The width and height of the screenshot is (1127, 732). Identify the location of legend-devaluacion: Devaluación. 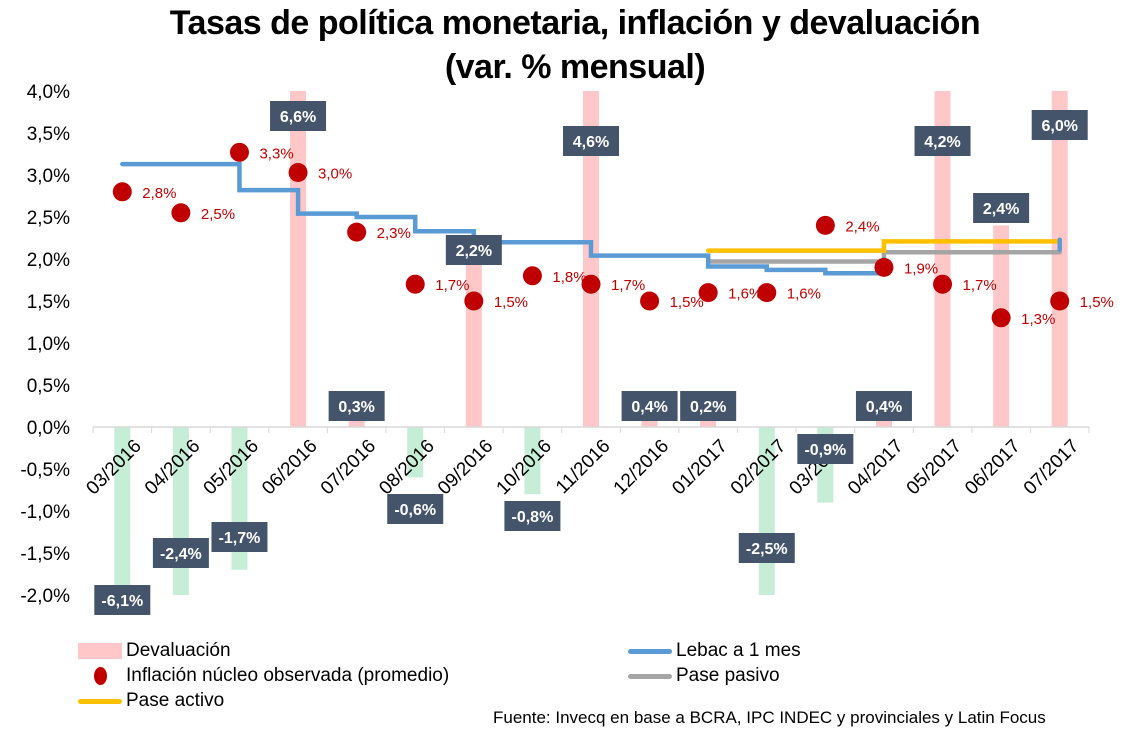
(154, 651).